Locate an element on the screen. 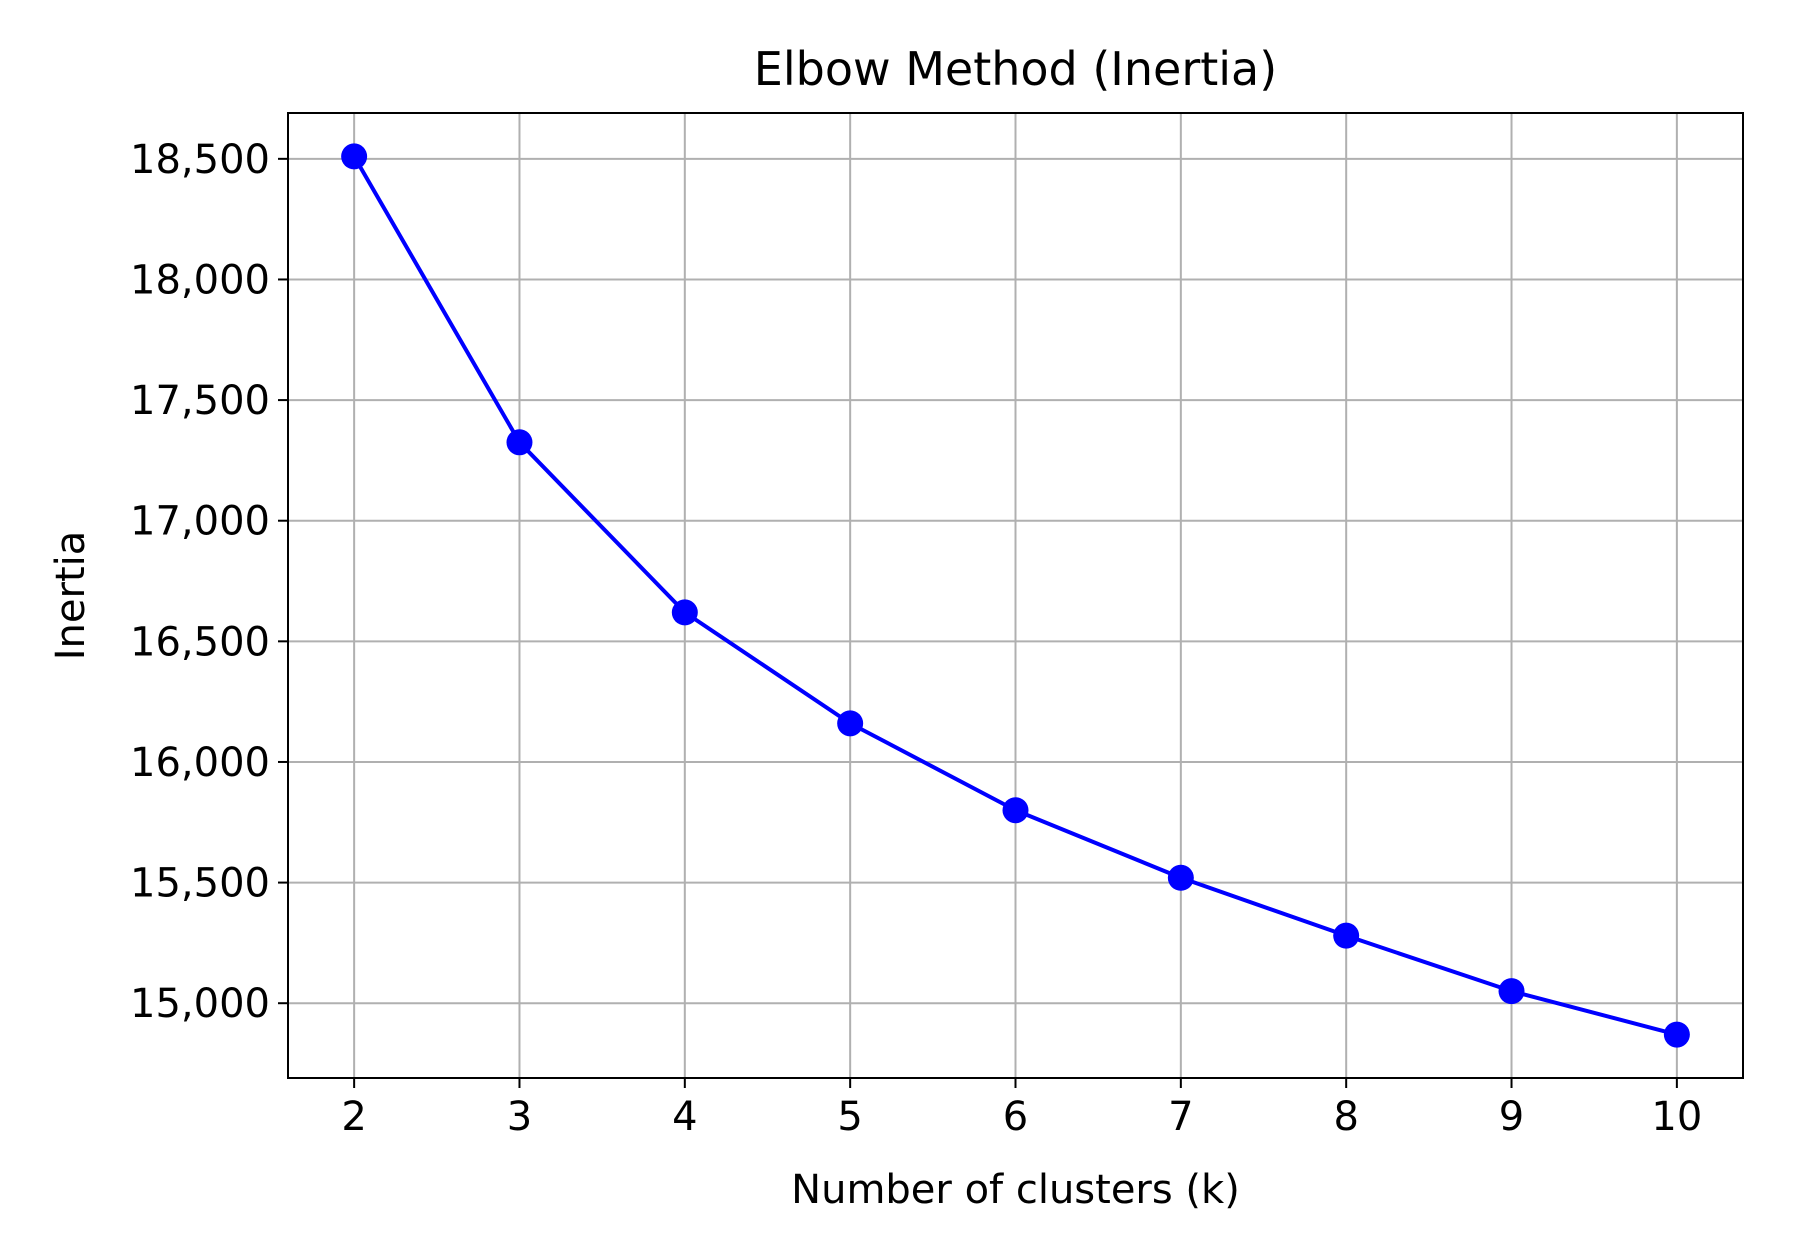  y-tick-label: 16,500 is located at coordinates (200, 642).